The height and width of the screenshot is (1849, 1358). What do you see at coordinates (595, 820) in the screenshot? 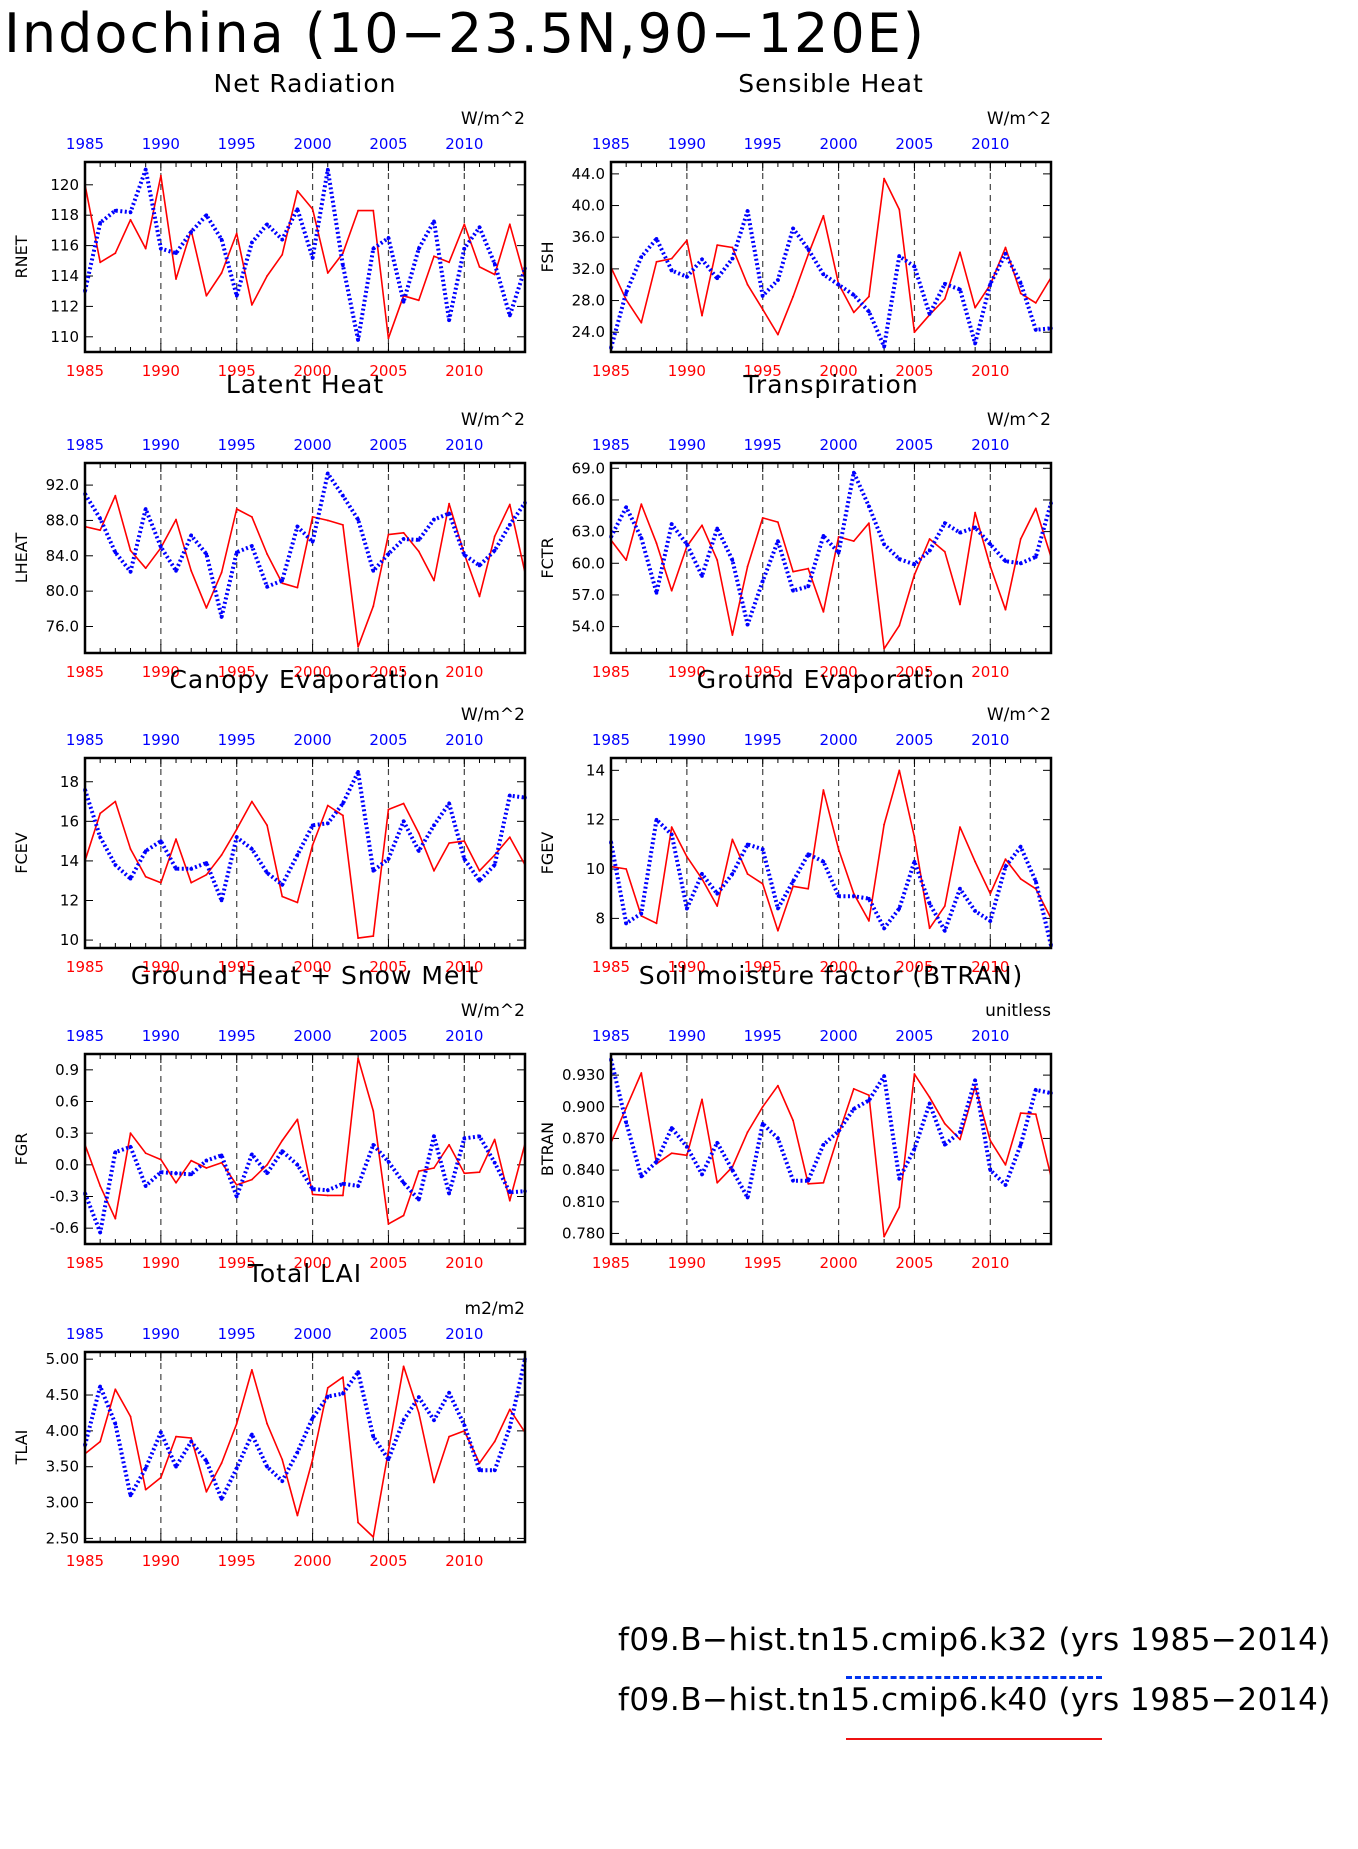
I see `y-tick-label: 12` at bounding box center [595, 820].